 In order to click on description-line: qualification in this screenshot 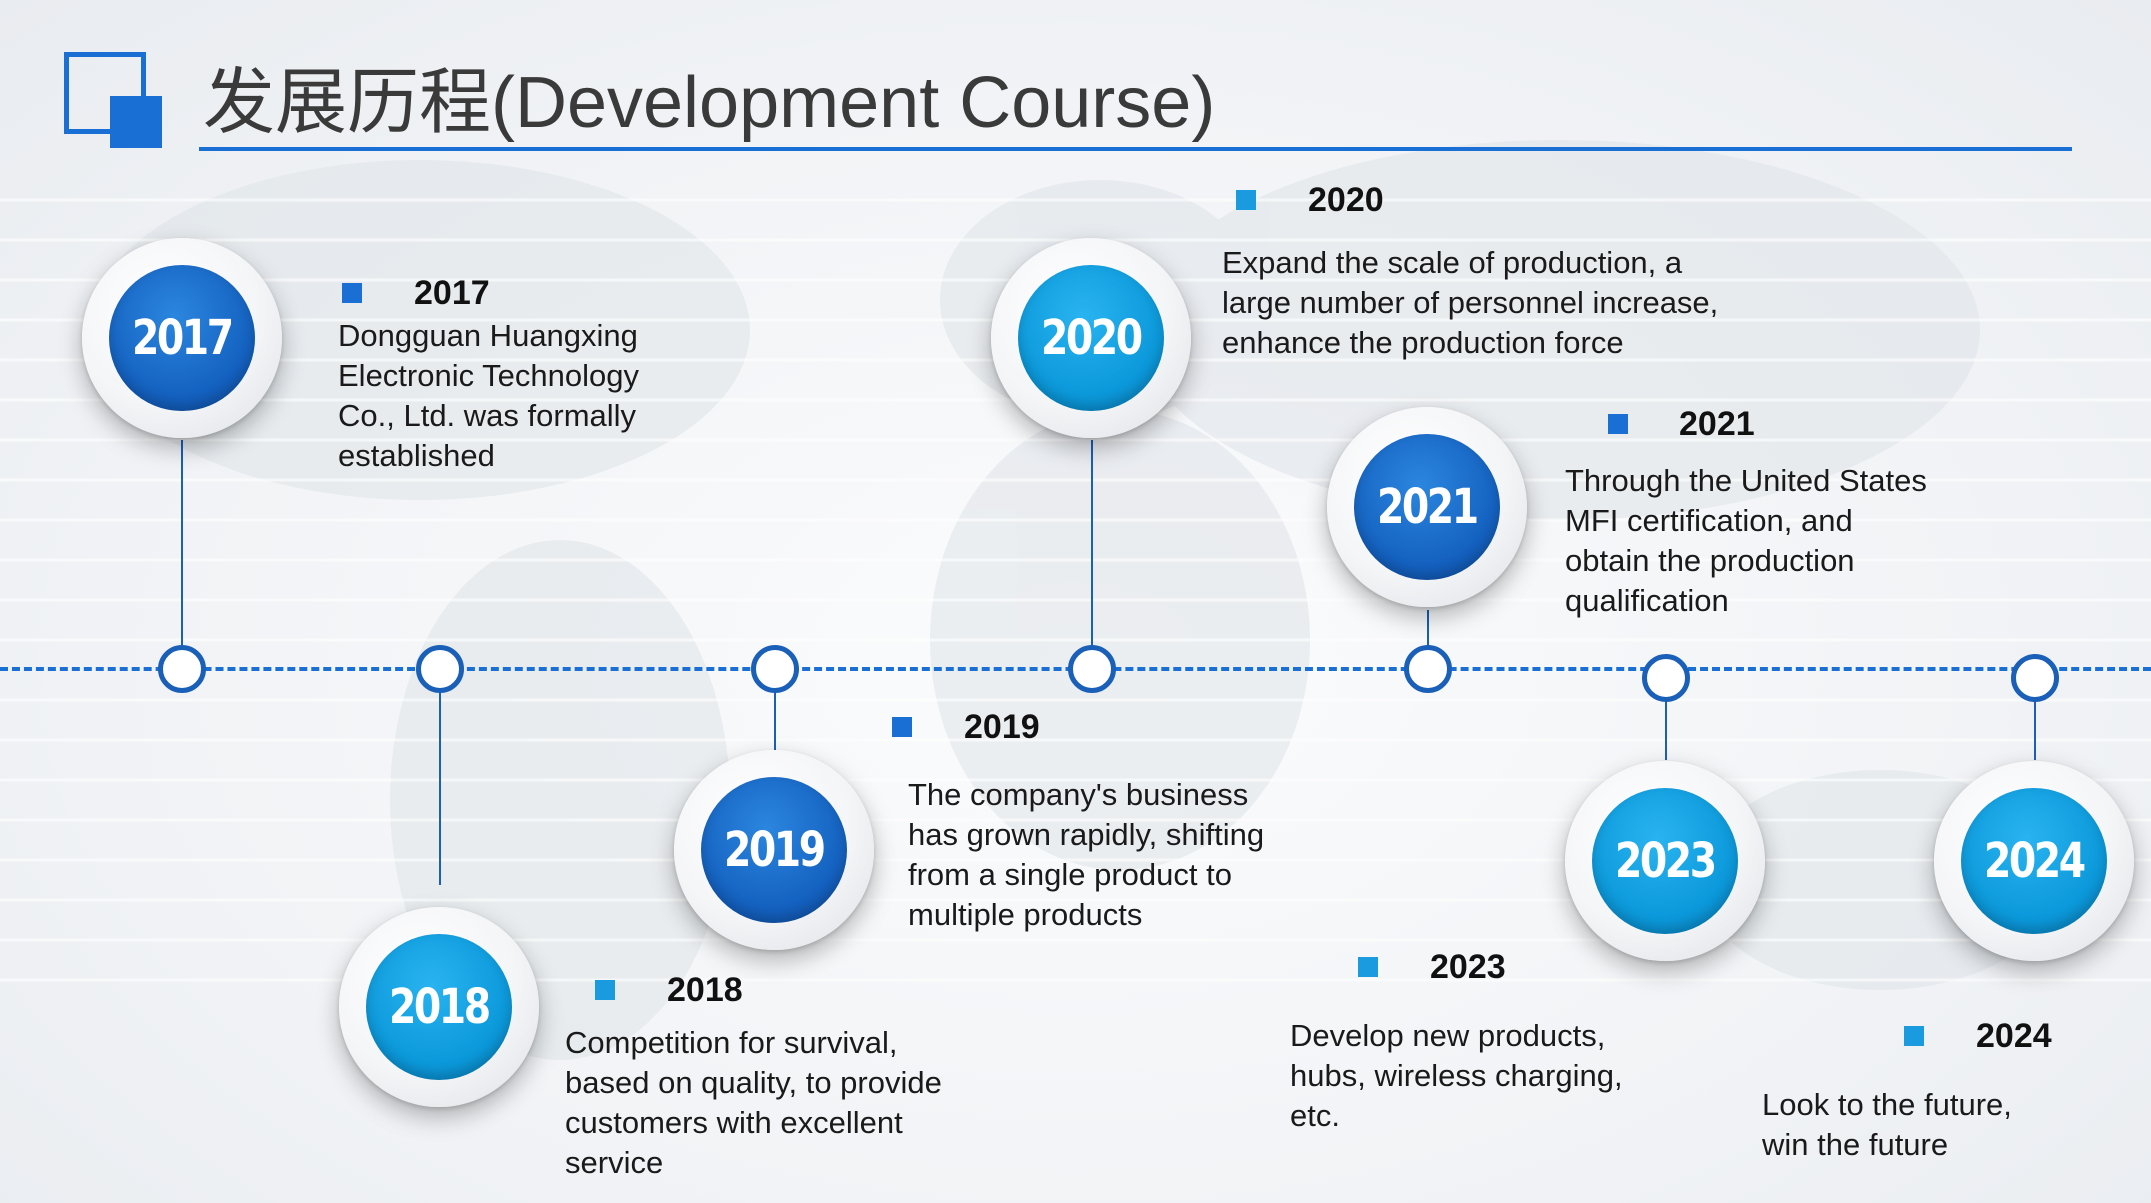, I will do `click(1647, 600)`.